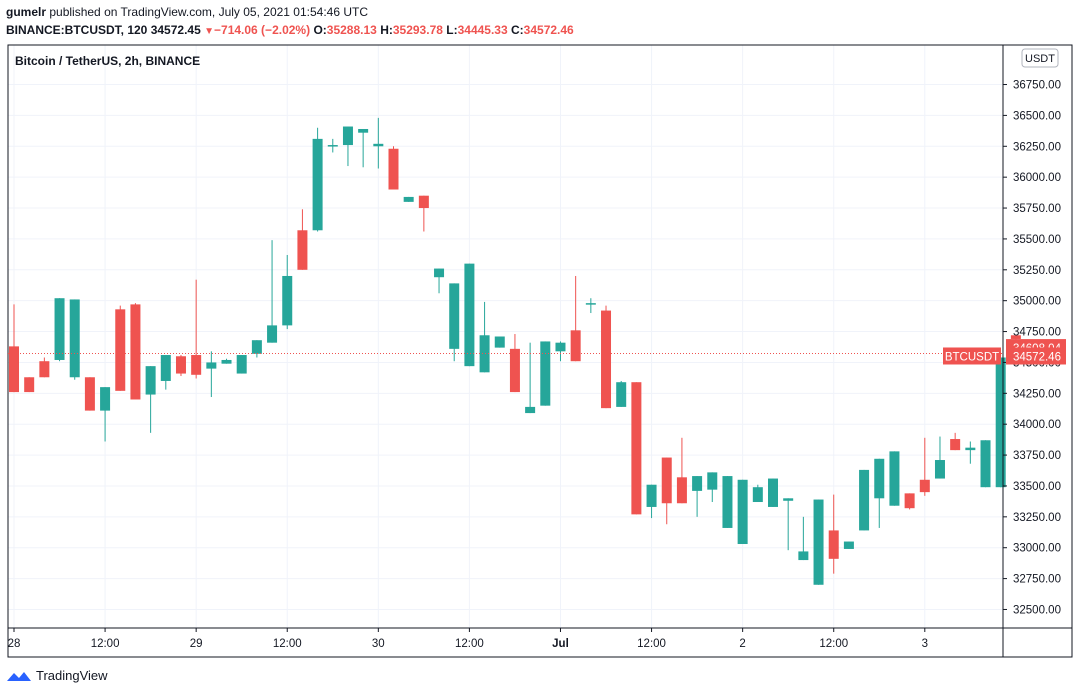  What do you see at coordinates (351, 30) in the screenshot?
I see `open-value: 35288.13` at bounding box center [351, 30].